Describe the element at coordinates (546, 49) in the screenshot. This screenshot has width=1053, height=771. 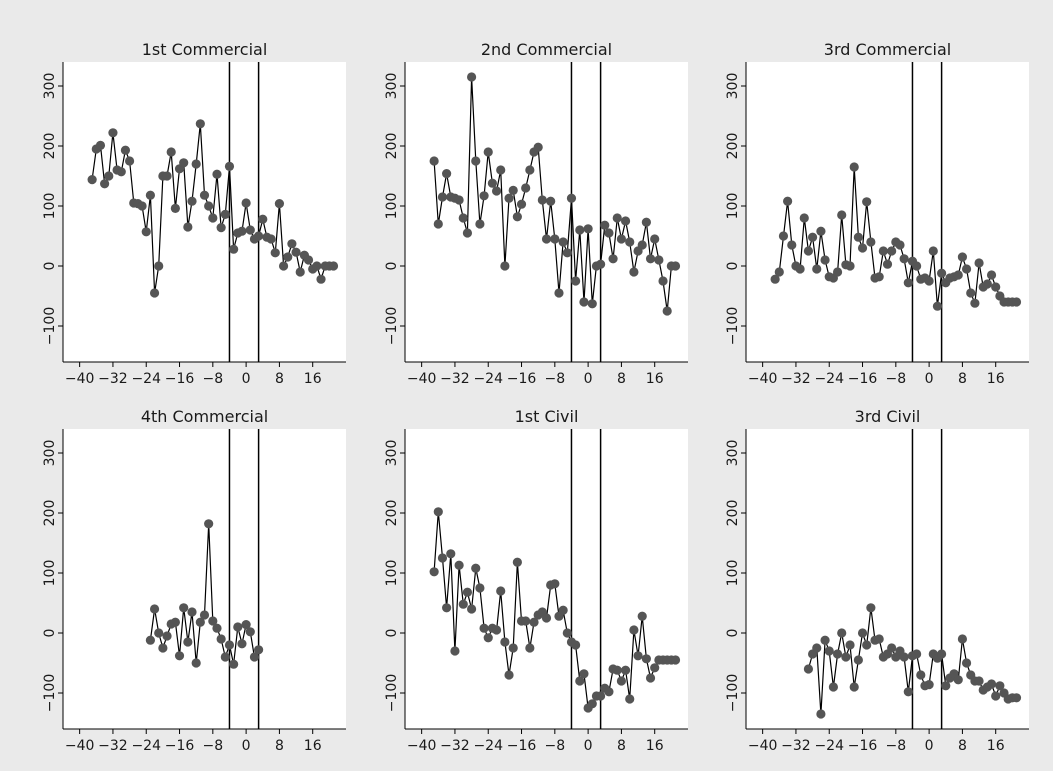
I see `chart-title: 2nd Commercial` at that location.